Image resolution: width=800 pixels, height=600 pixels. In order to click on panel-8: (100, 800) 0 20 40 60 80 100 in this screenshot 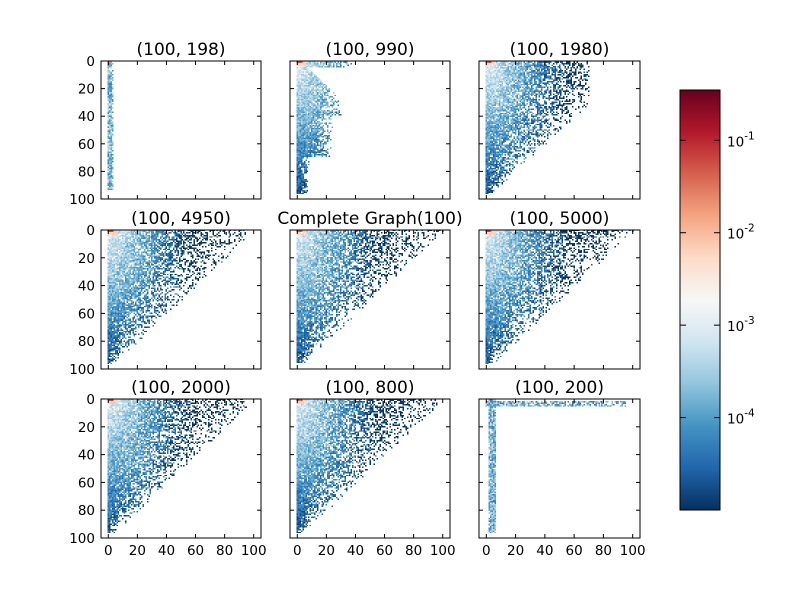, I will do `click(372, 468)`.